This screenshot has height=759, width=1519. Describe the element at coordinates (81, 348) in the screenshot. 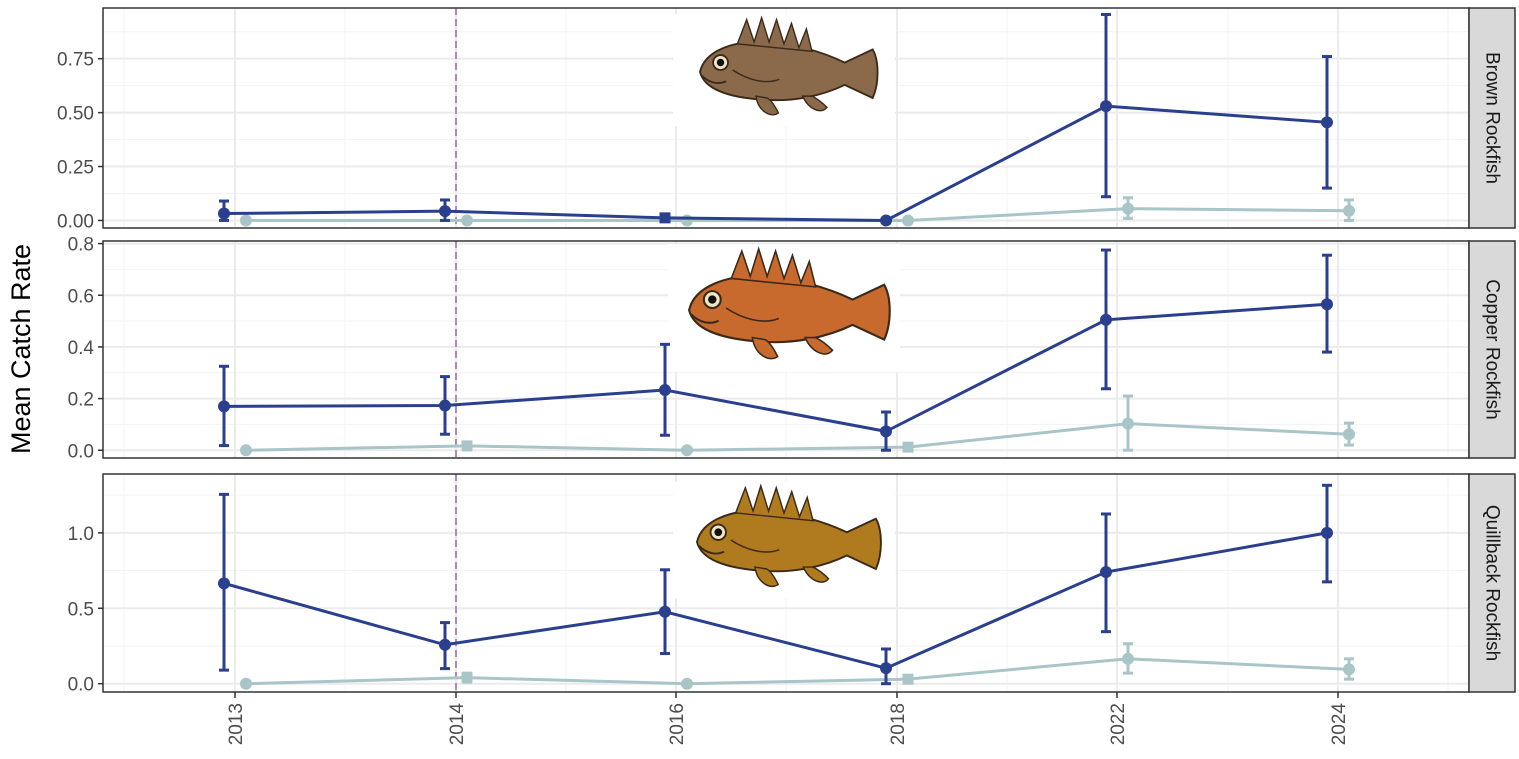

I see `y-tick-label: 0.4` at that location.